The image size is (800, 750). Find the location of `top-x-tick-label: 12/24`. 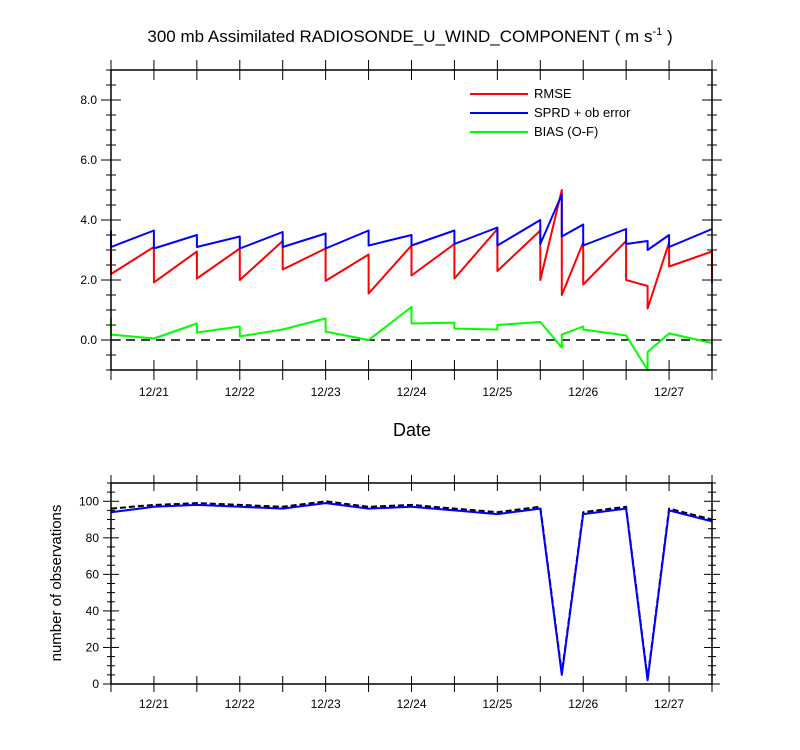

top-x-tick-label: 12/24 is located at coordinates (411, 392).